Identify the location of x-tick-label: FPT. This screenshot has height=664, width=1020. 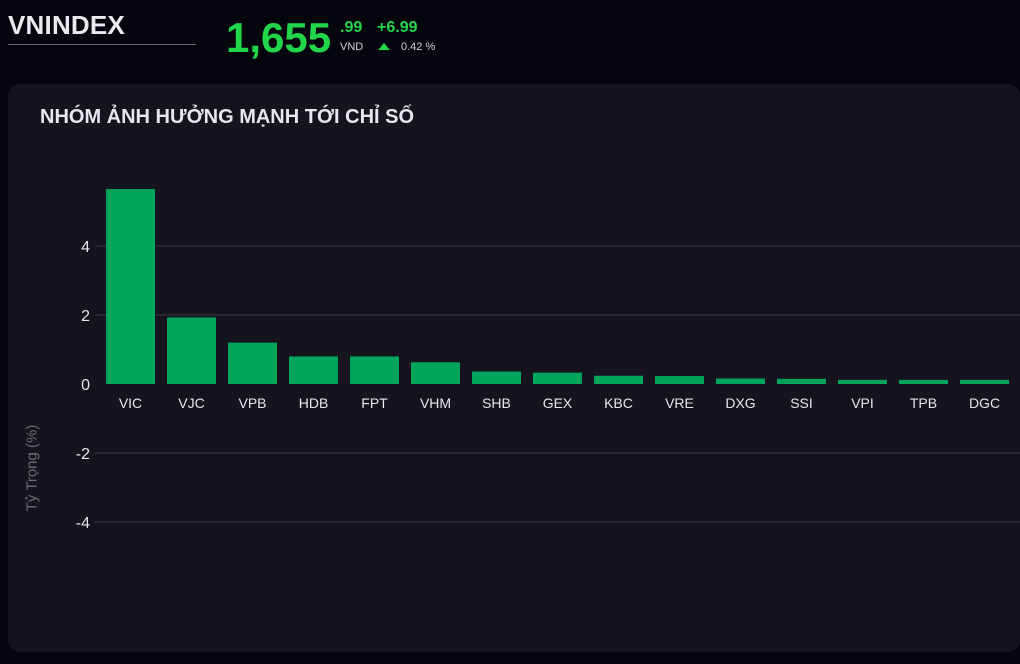
(374, 403).